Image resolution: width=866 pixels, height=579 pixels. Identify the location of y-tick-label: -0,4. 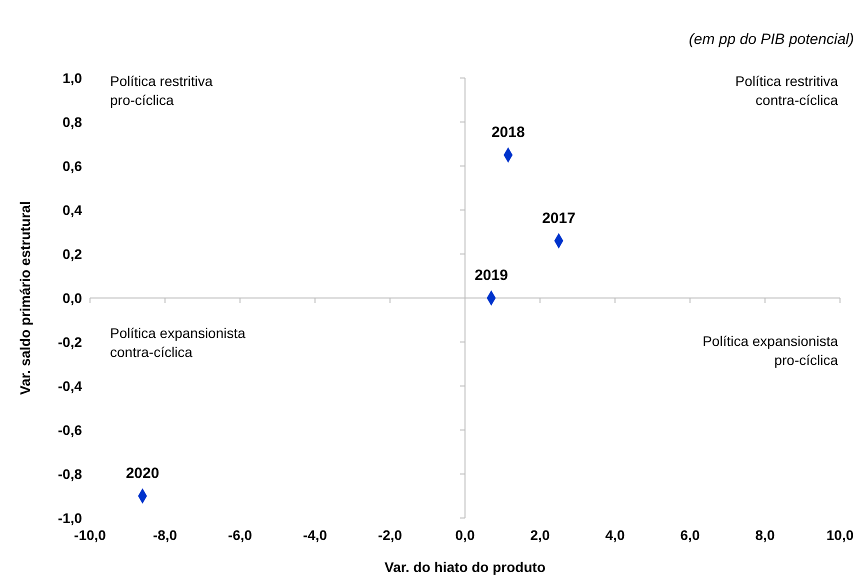
(70, 386).